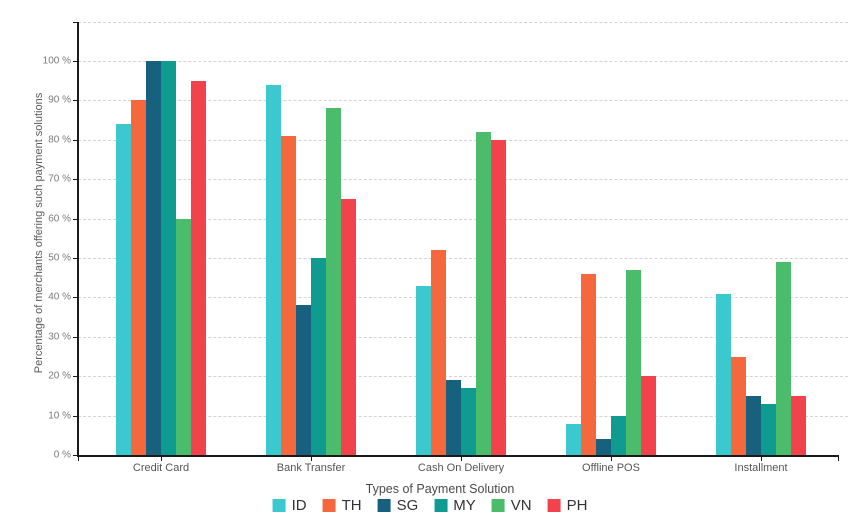 The image size is (867, 527). What do you see at coordinates (440, 489) in the screenshot?
I see `x-axis-title: Types of Payment Solution` at bounding box center [440, 489].